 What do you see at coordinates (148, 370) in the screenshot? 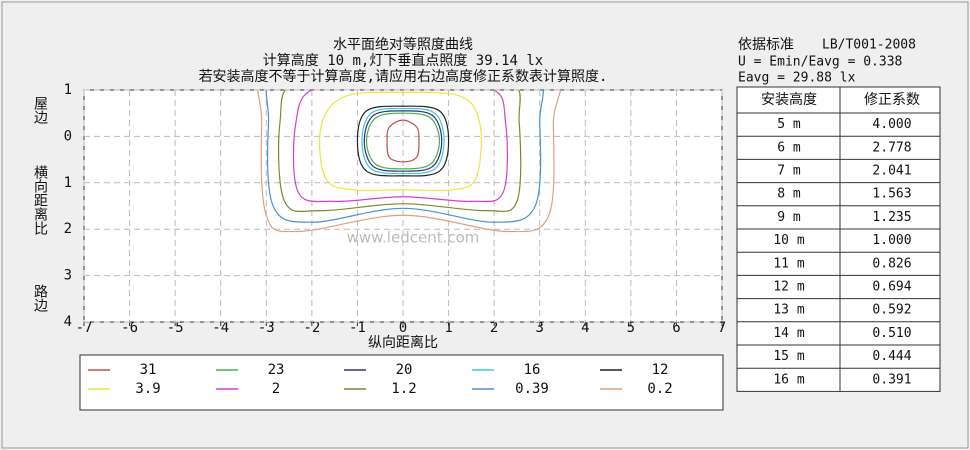
I see `legend-label: 31` at bounding box center [148, 370].